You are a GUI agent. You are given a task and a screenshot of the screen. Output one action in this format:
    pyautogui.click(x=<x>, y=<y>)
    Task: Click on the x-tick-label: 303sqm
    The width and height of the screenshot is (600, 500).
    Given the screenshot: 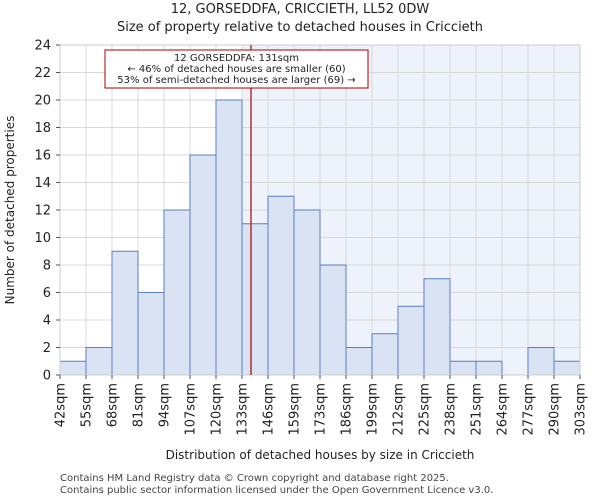 What is the action you would take?
    pyautogui.click(x=581, y=409)
    